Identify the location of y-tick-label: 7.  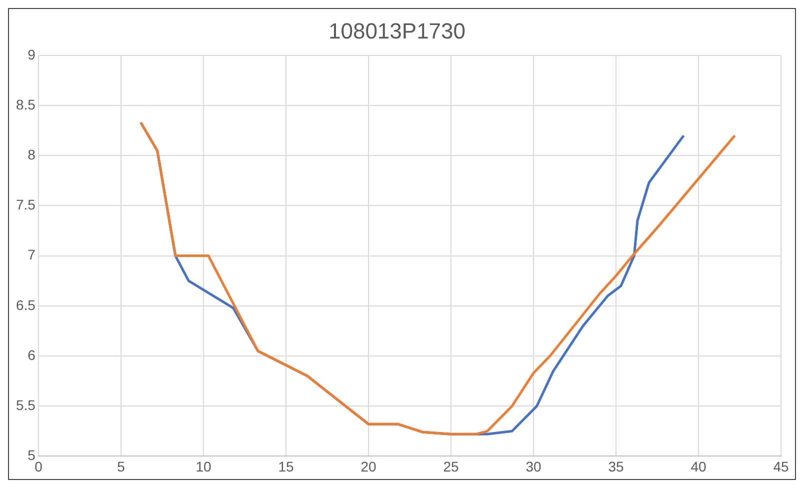
(32, 254).